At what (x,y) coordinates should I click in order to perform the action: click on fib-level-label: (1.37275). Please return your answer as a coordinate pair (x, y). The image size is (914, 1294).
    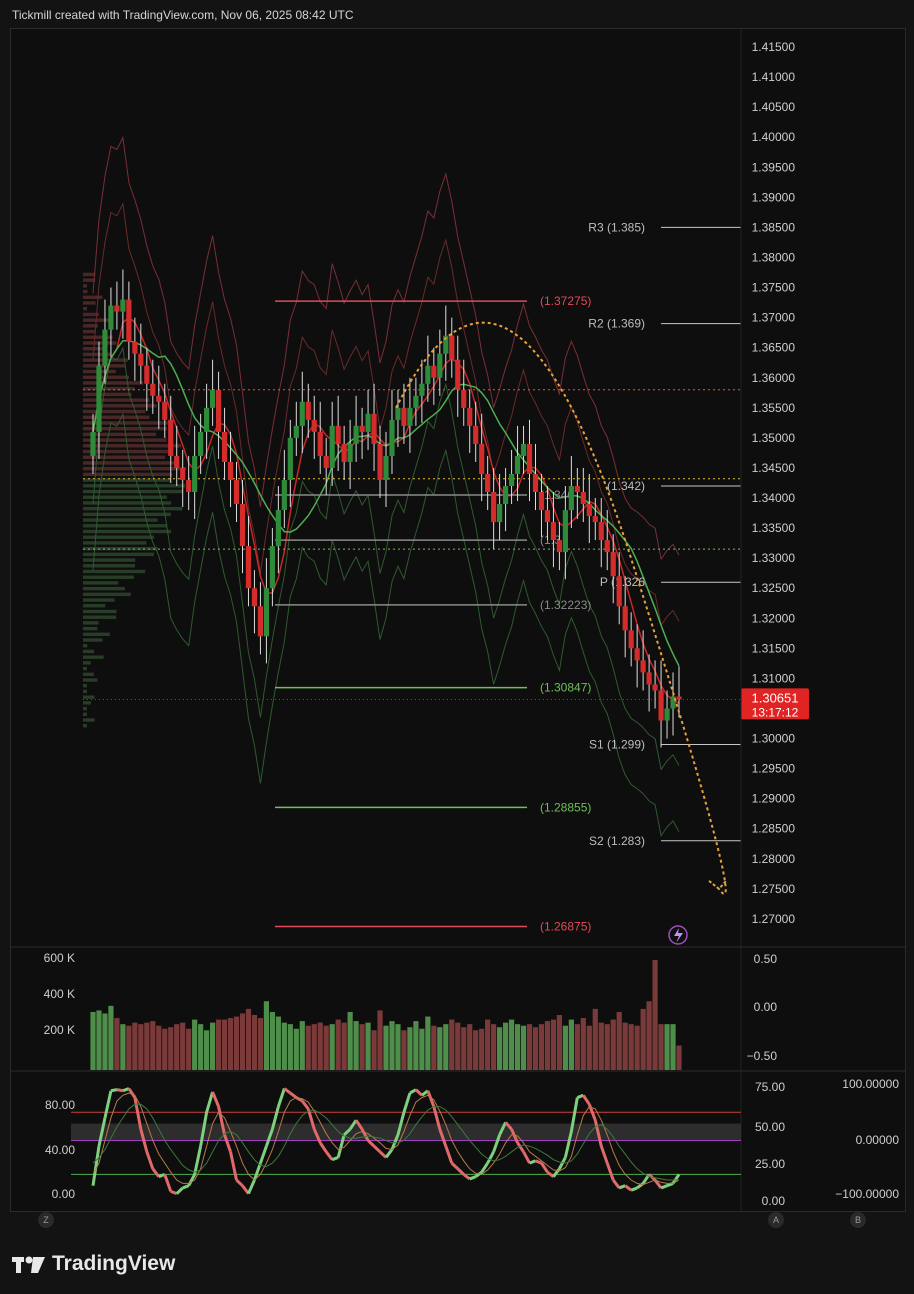
    Looking at the image, I should click on (565, 301).